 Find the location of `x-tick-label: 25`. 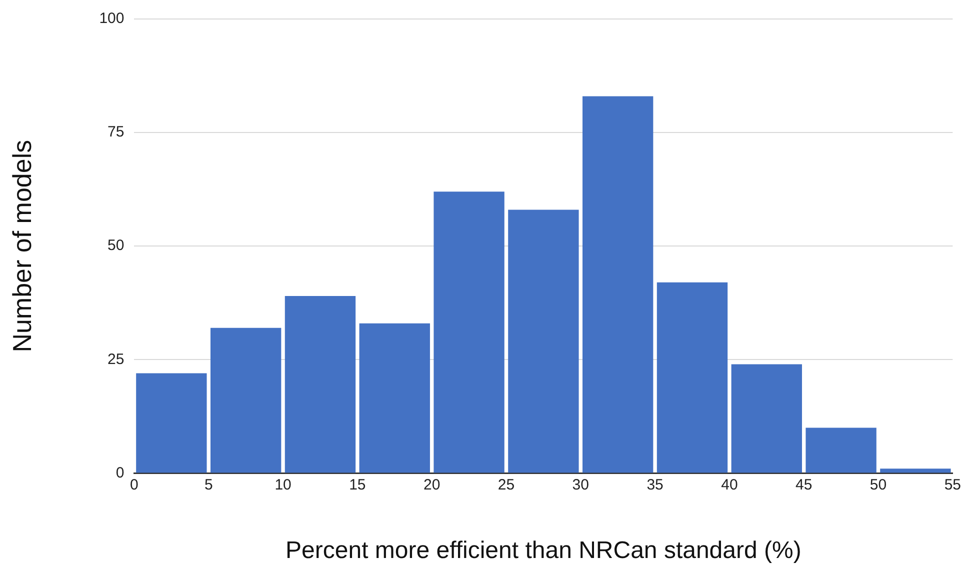

x-tick-label: 25 is located at coordinates (506, 485).